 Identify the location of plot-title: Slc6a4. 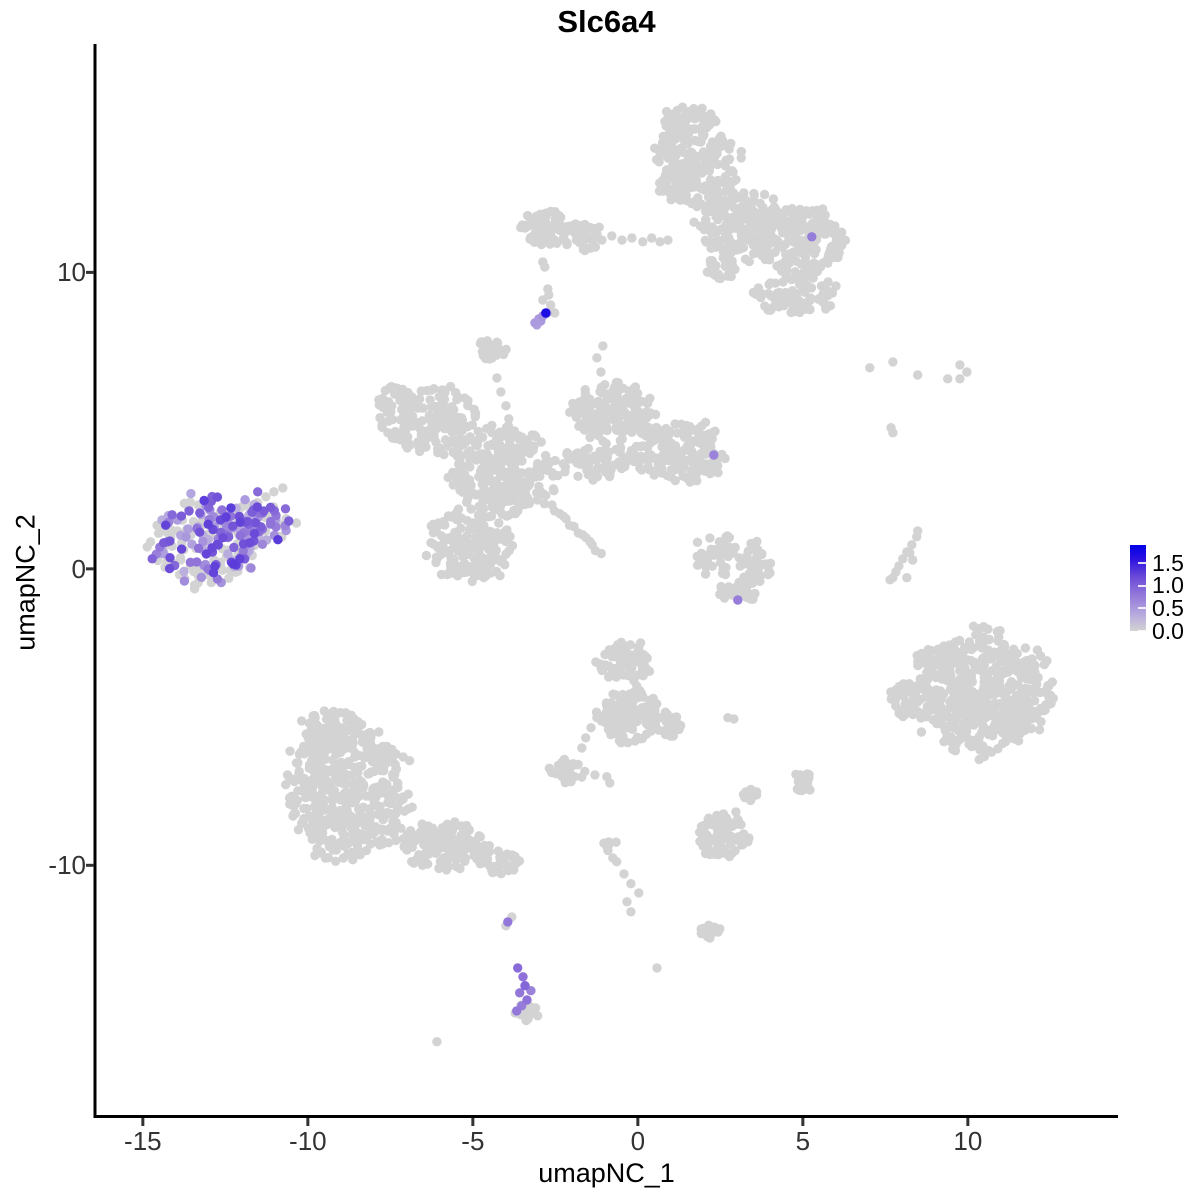
(606, 21).